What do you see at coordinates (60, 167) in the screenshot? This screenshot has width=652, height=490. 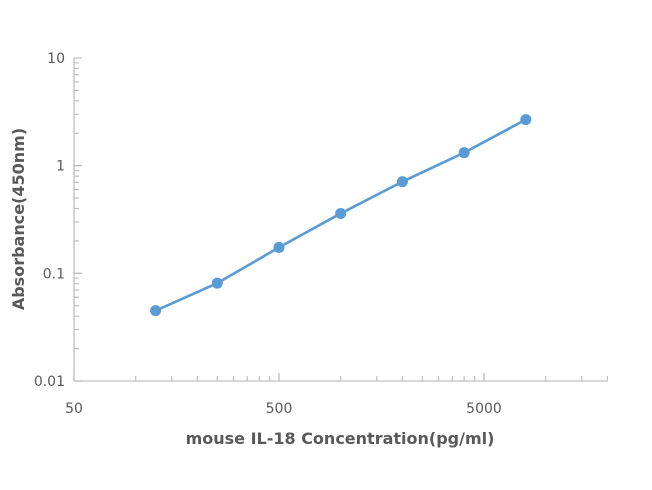 I see `y-tick-label: 1` at bounding box center [60, 167].